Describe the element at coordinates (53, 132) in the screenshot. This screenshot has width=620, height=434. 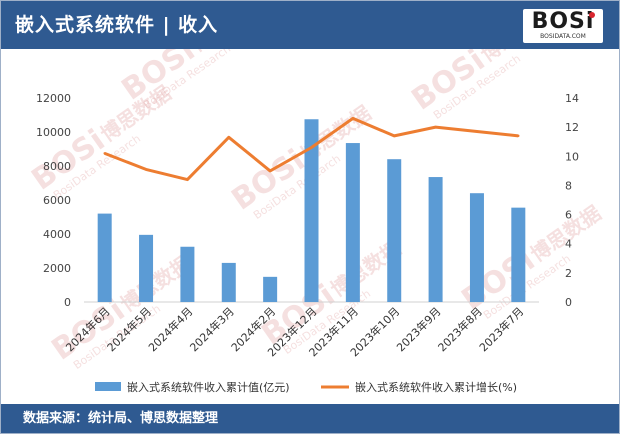
I see `y-left-tick-label: 10000` at that location.